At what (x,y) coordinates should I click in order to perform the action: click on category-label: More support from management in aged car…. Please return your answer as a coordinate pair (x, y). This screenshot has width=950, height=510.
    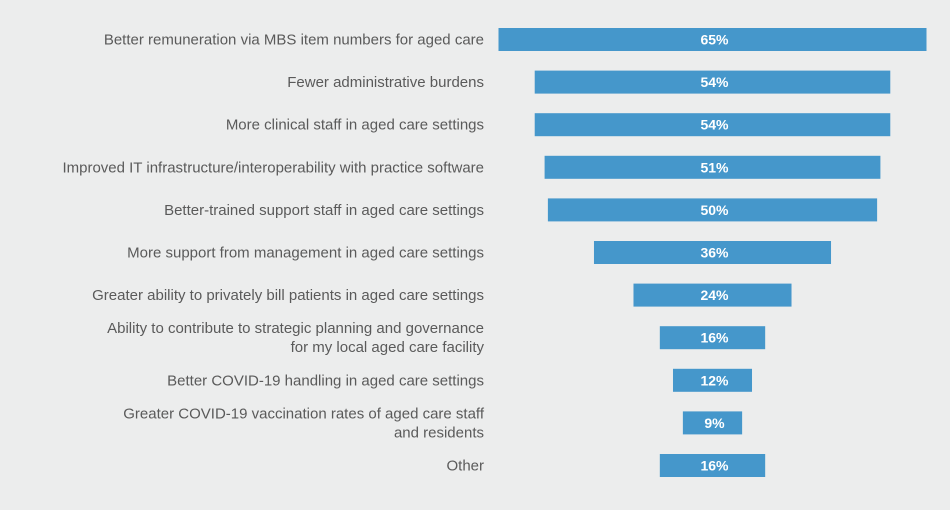
    Looking at the image, I should click on (305, 253).